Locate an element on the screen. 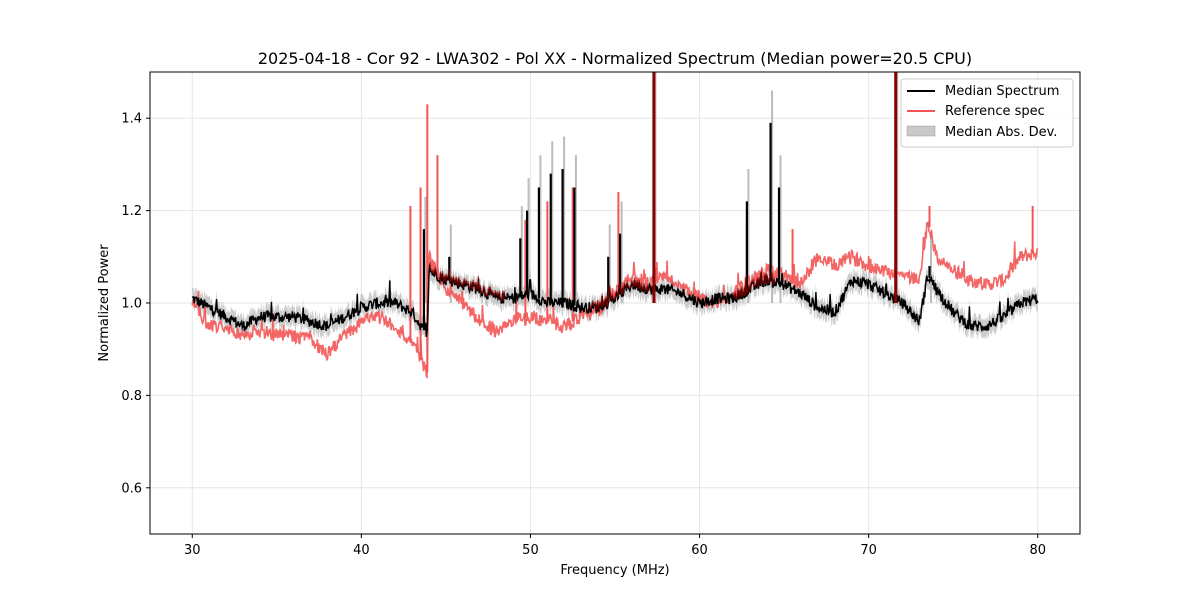 Image resolution: width=1200 pixels, height=600 pixels. y-tick-label: 0.8 is located at coordinates (131, 396).